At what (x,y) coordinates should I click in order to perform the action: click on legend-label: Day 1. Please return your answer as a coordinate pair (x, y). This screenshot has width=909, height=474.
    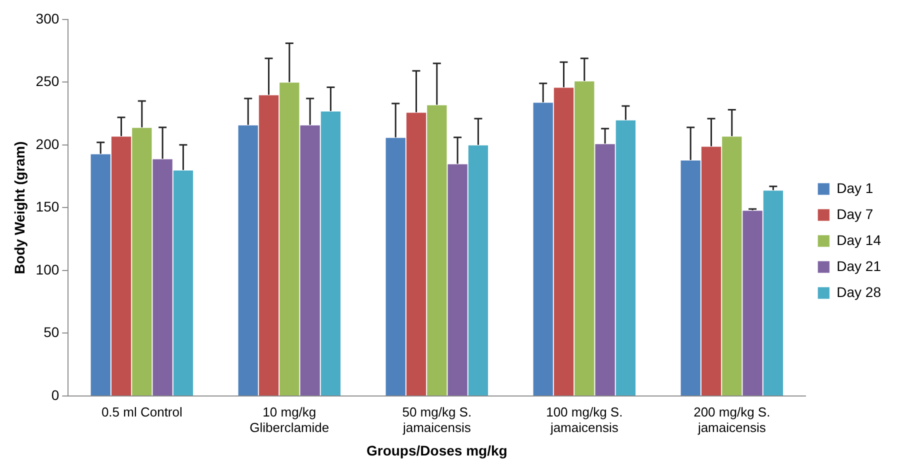
    Looking at the image, I should click on (855, 188).